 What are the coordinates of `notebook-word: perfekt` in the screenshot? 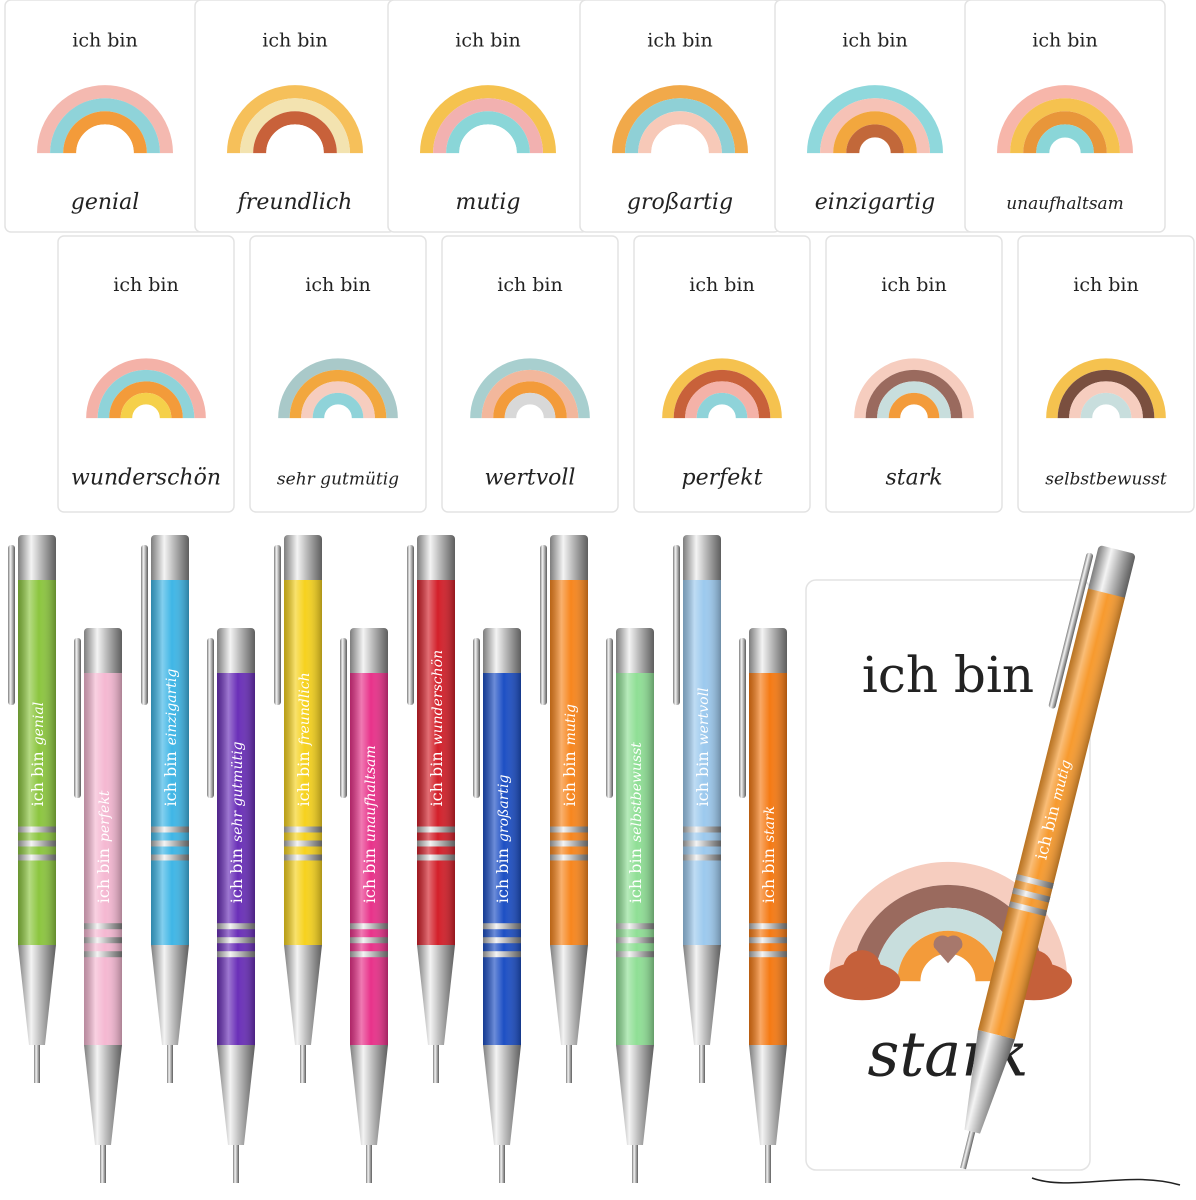 It's located at (722, 477).